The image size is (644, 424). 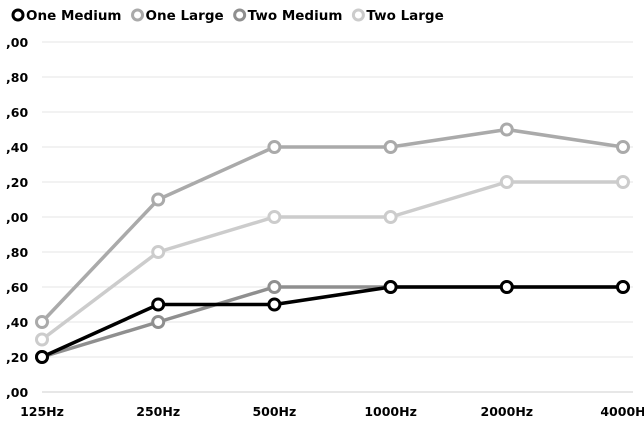 What do you see at coordinates (185, 16) in the screenshot?
I see `legend-label: One Large` at bounding box center [185, 16].